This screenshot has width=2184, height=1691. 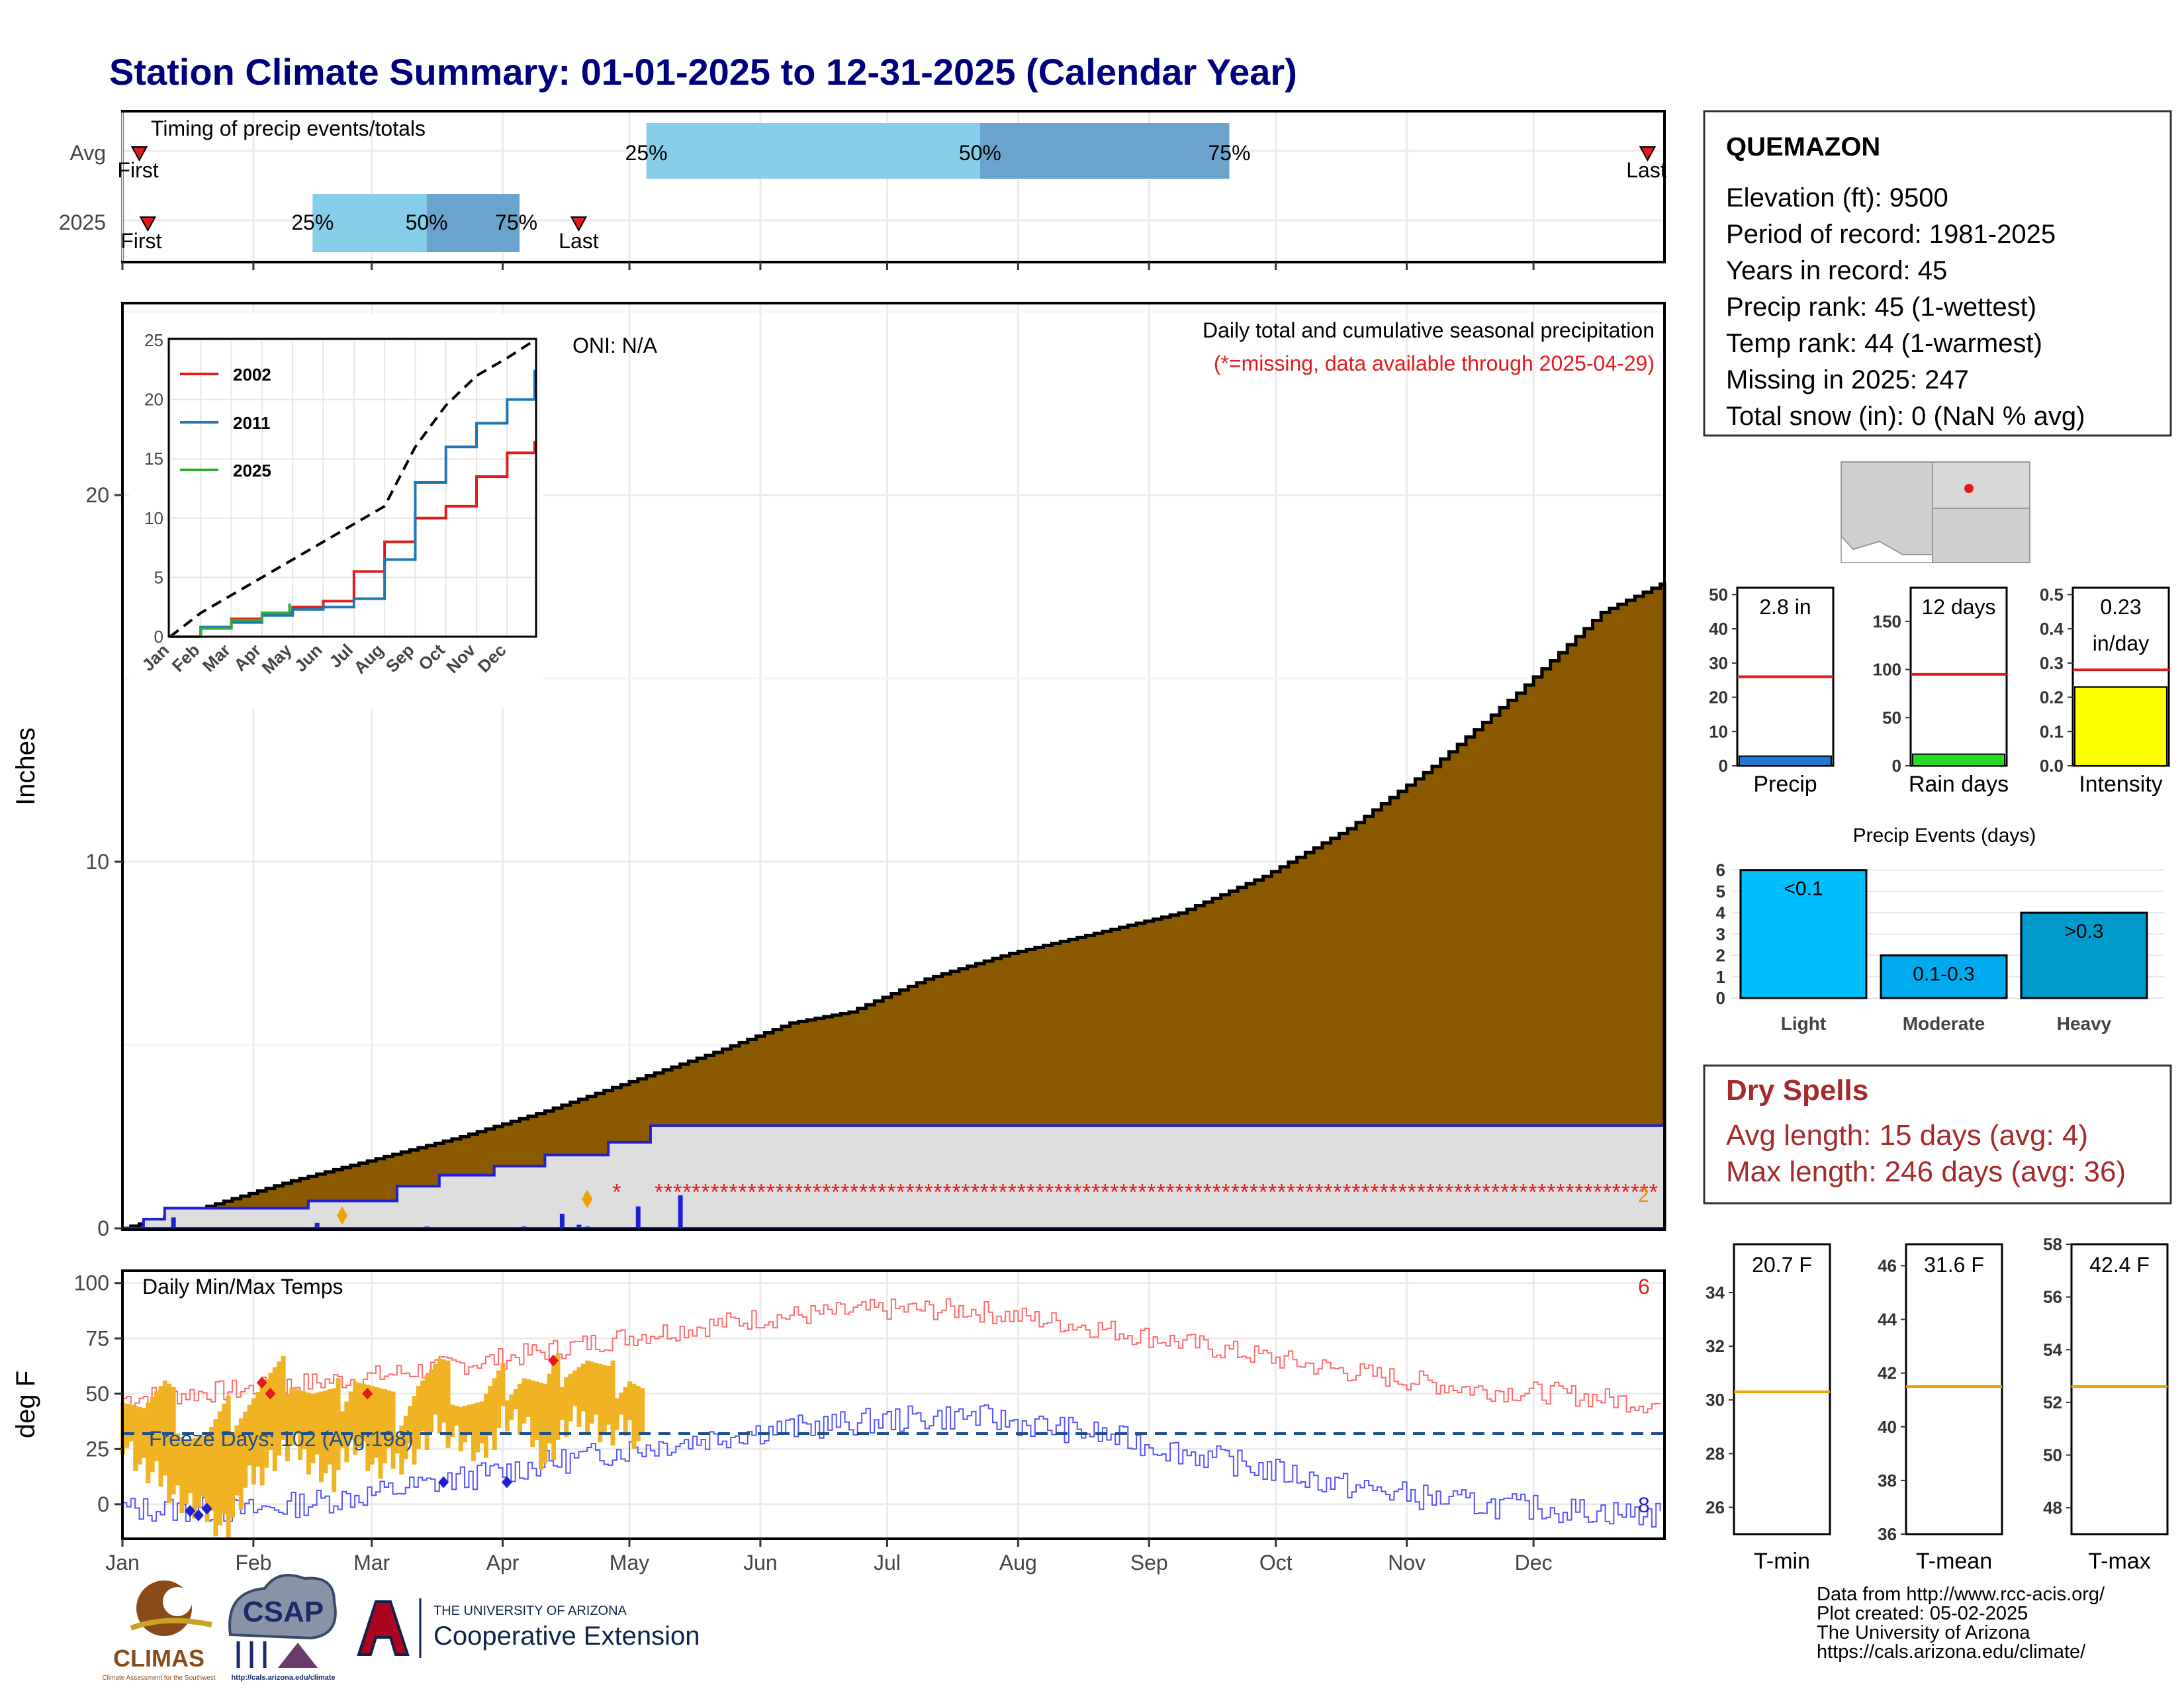 I want to click on map-state-nm, so click(x=1981, y=485).